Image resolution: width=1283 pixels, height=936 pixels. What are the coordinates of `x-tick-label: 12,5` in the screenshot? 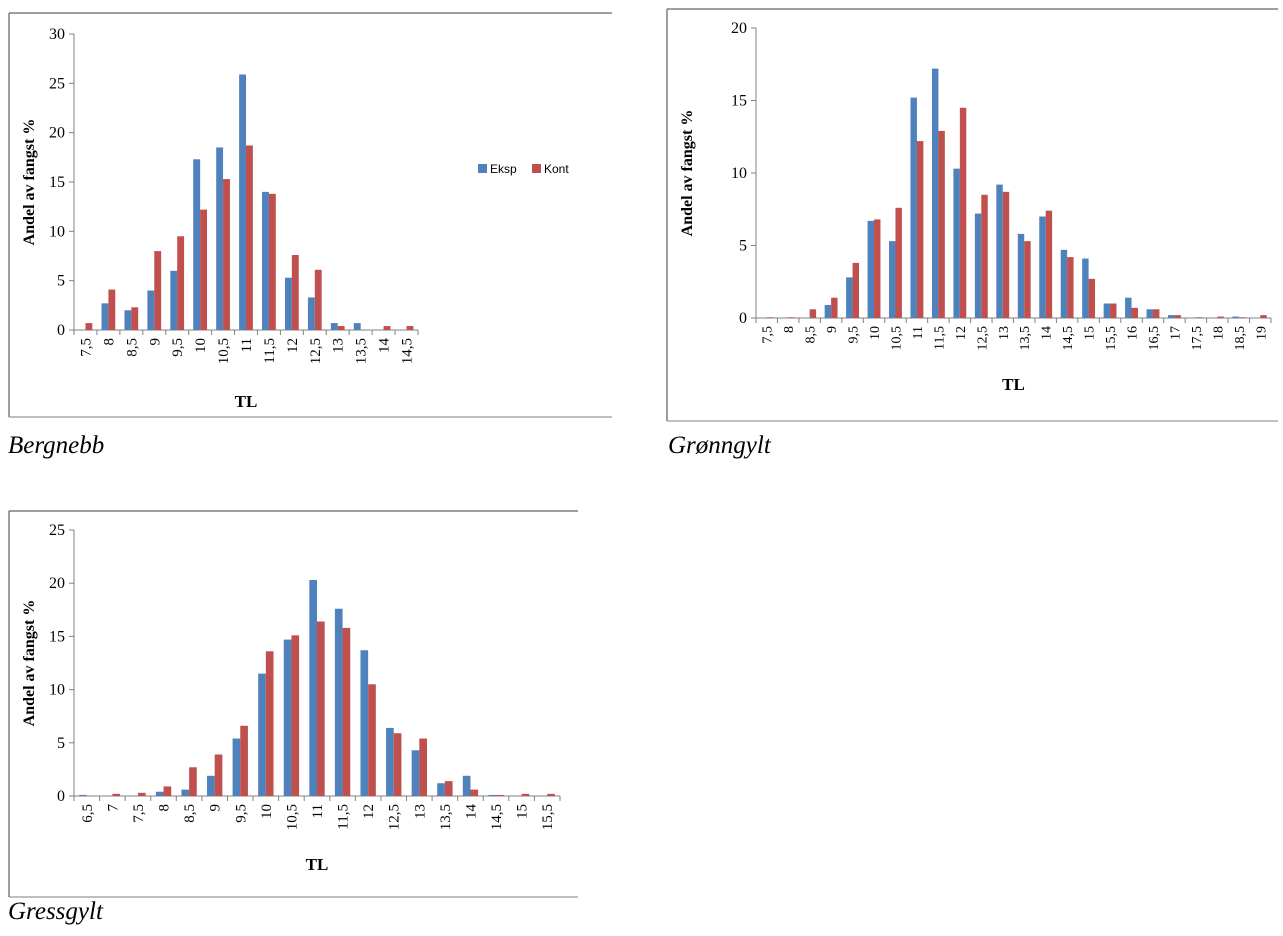 It's located at (316, 351).